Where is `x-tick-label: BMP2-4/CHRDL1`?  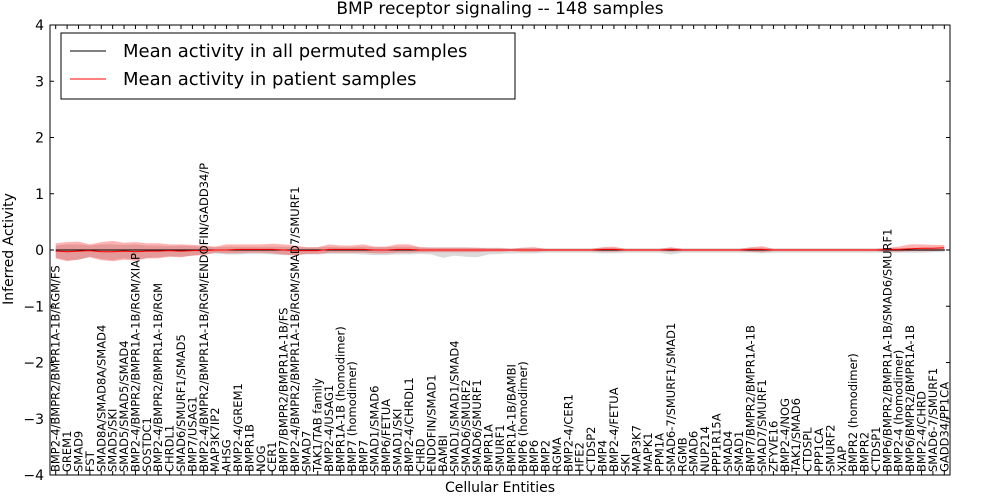 x-tick-label: BMP2-4/CHRDL1 is located at coordinates (409, 424).